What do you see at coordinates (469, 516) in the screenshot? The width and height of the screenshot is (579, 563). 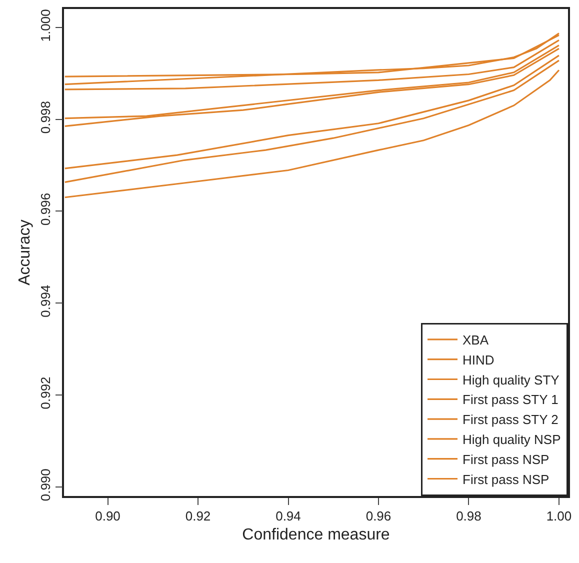 I see `x-tick-label: 0.98` at bounding box center [469, 516].